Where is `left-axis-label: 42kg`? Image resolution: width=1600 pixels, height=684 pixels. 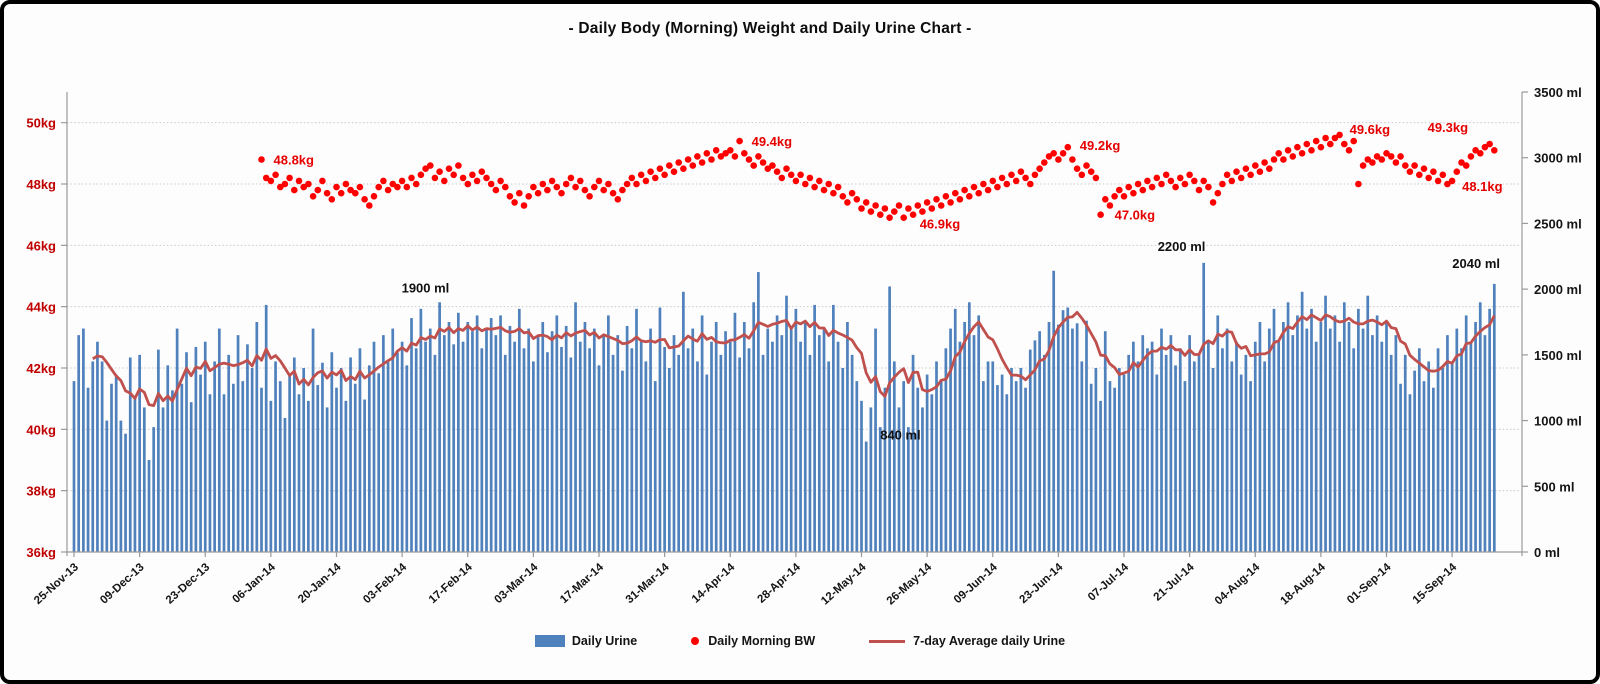 left-axis-label: 42kg is located at coordinates (41, 368).